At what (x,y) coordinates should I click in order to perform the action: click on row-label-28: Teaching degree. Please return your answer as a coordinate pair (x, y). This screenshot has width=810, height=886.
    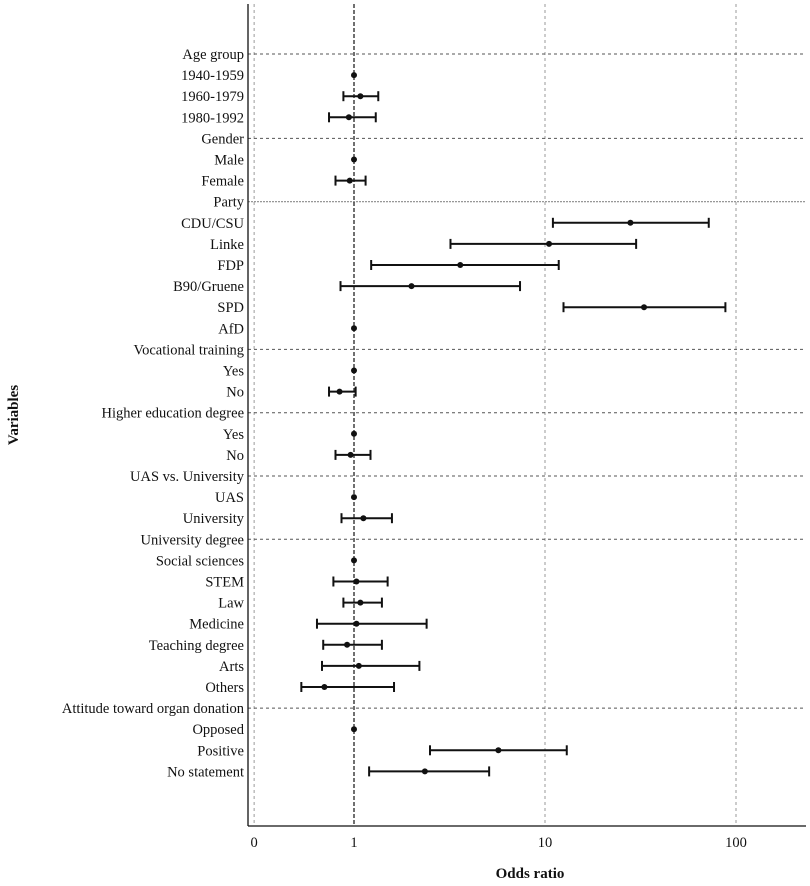
    Looking at the image, I should click on (196, 646).